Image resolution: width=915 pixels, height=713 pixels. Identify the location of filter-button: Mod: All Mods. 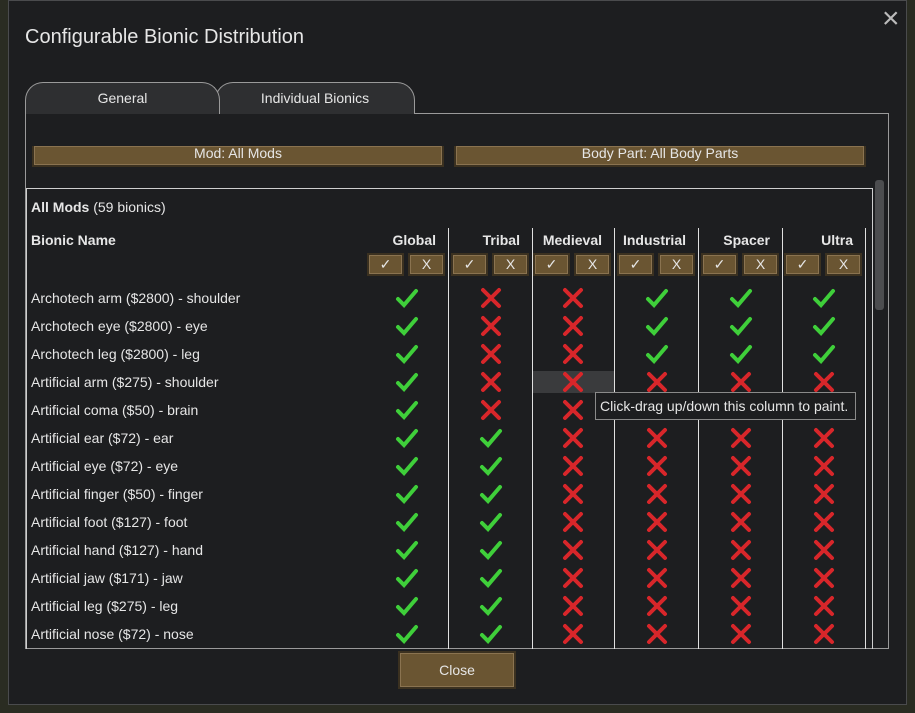
(238, 156).